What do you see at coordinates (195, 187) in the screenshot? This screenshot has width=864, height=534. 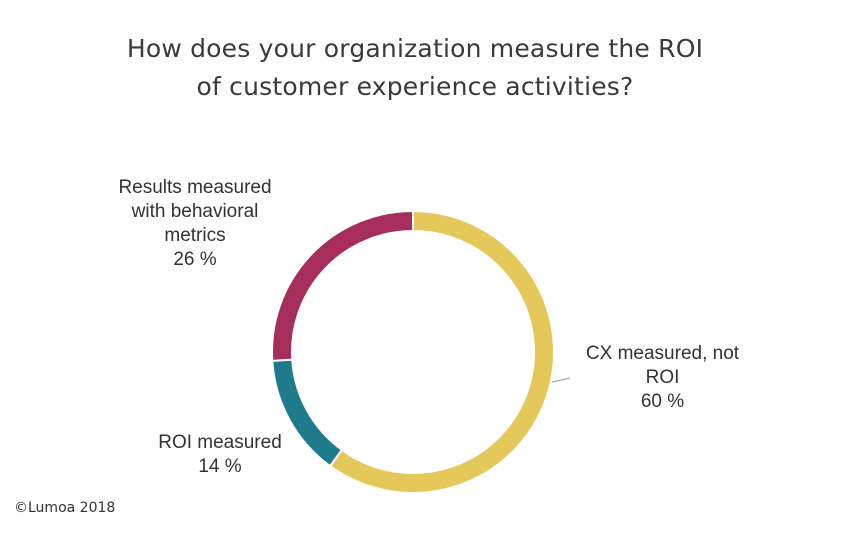 I see `slice-label-results-measured-line-1: Results measured` at bounding box center [195, 187].